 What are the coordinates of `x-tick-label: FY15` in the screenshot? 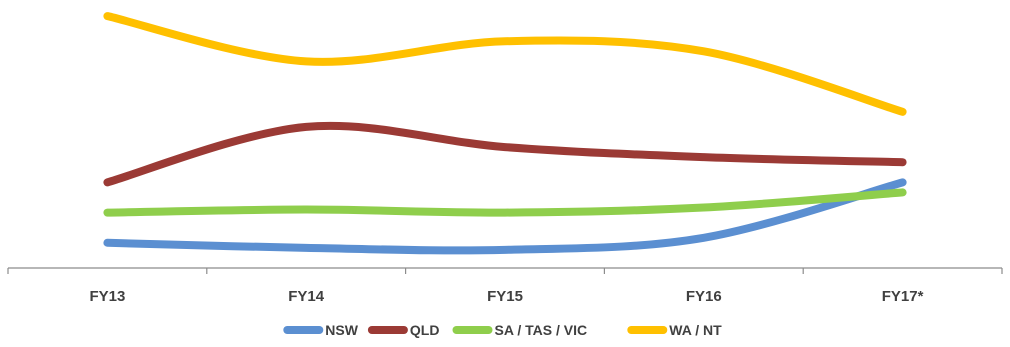 It's located at (505, 296).